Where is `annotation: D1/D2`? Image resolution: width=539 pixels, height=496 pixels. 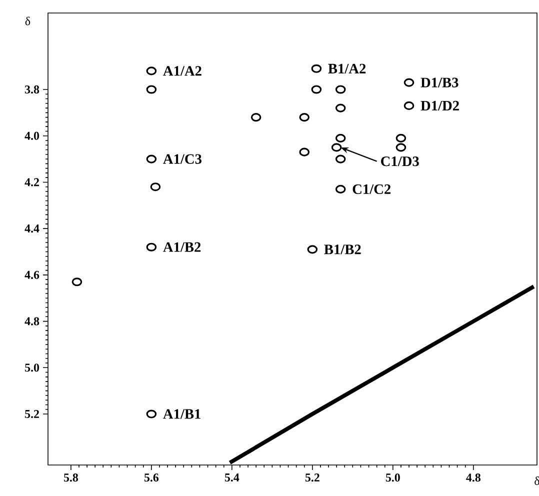
annotation: D1/D2 is located at coordinates (439, 105).